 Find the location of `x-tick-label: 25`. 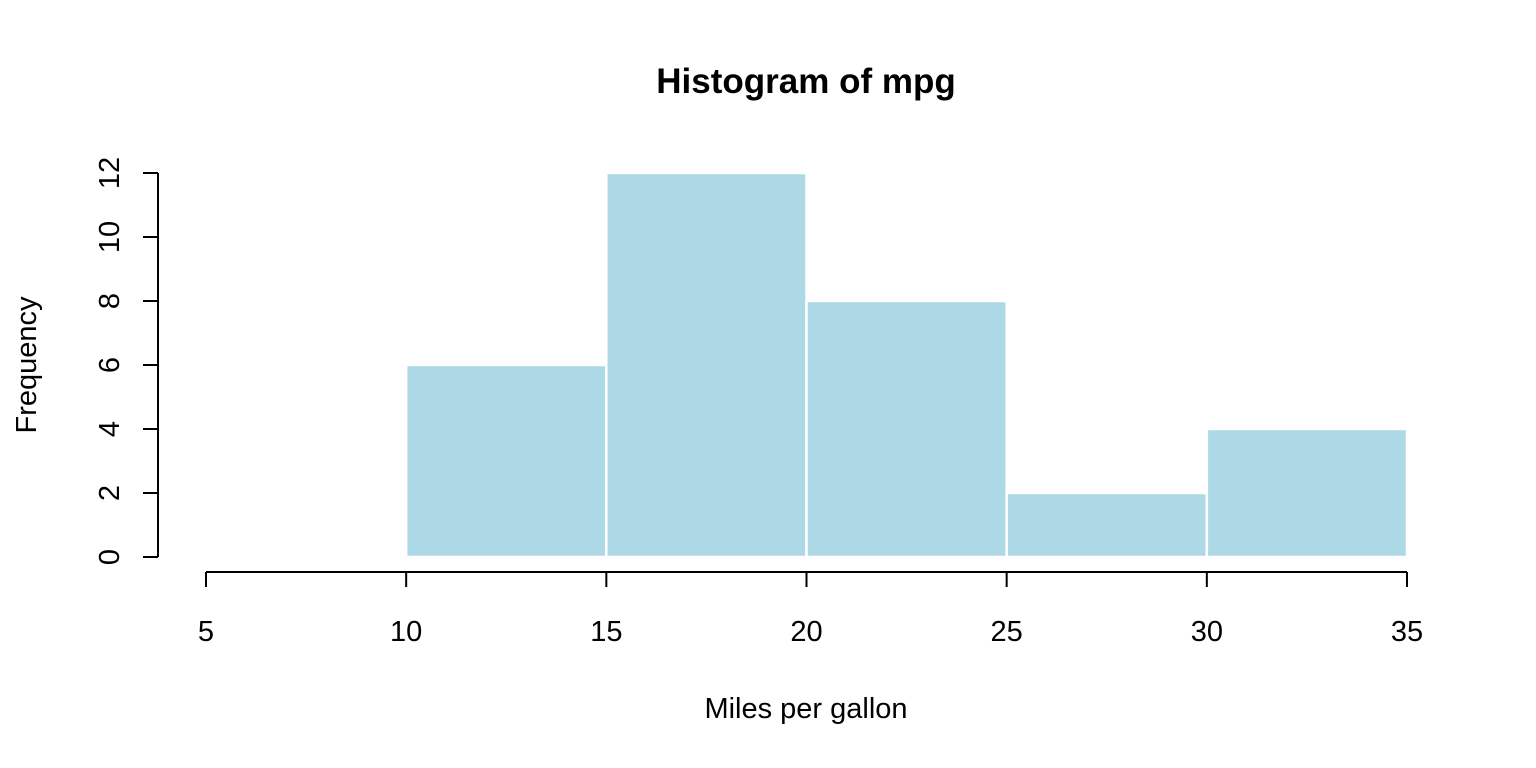

x-tick-label: 25 is located at coordinates (1007, 632).